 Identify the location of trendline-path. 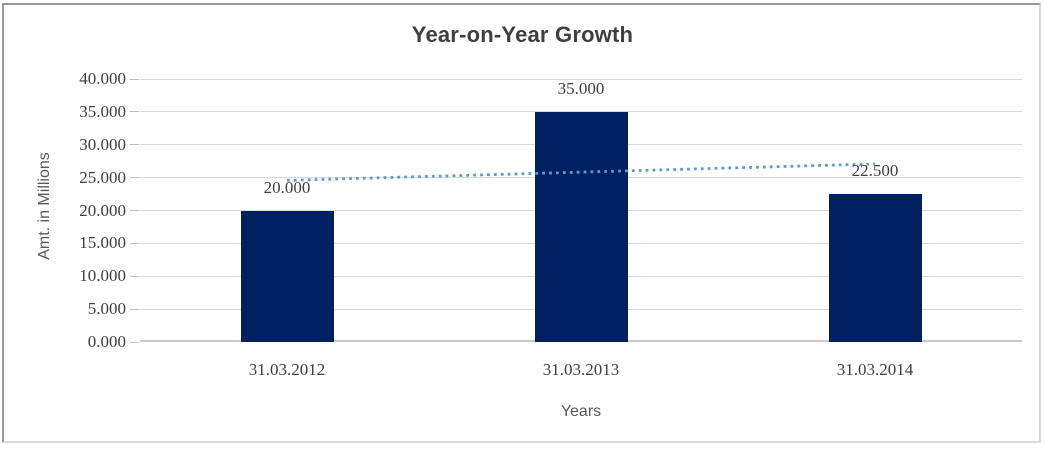
(581, 172).